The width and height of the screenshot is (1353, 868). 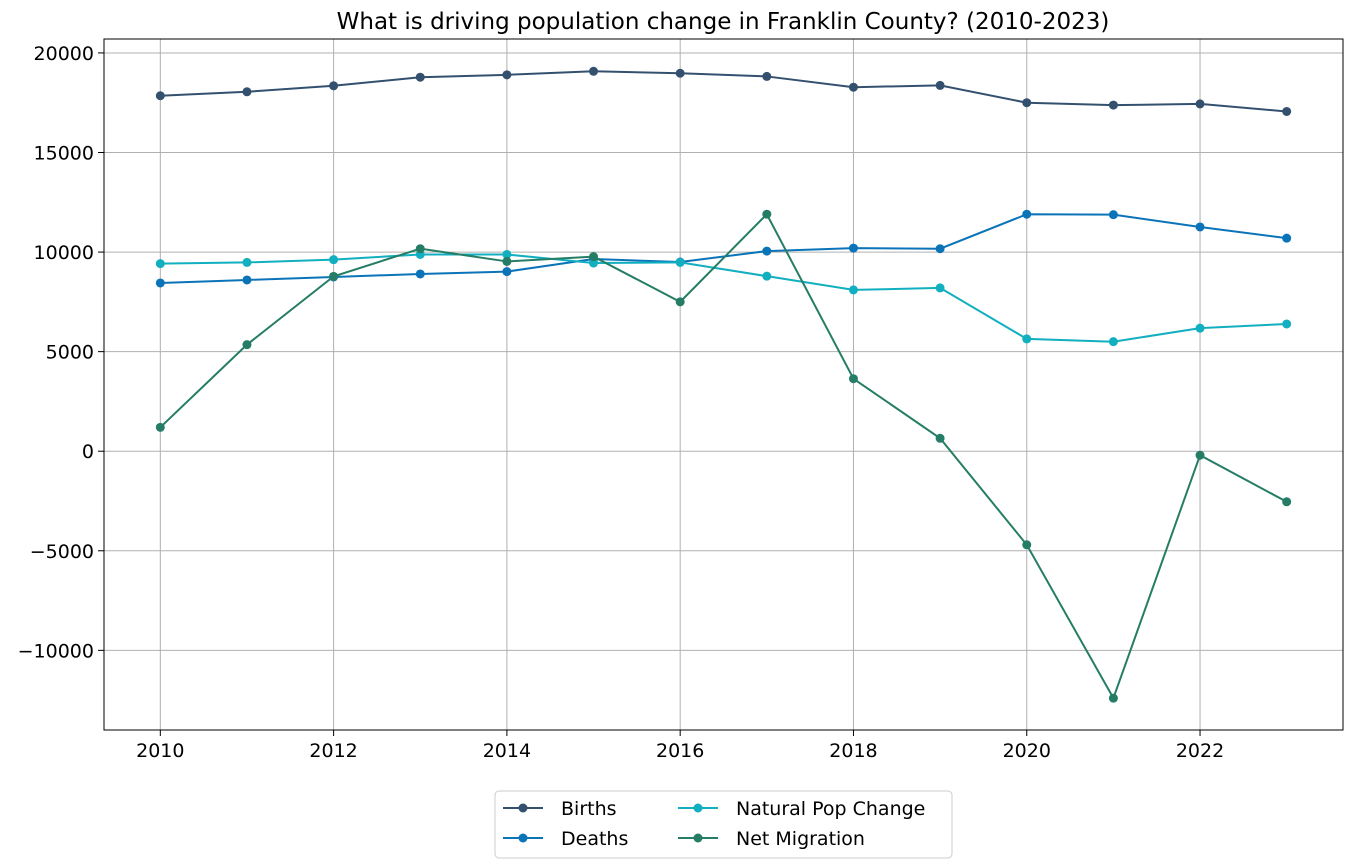 I want to click on legend-marker-net-migration, so click(x=698, y=838).